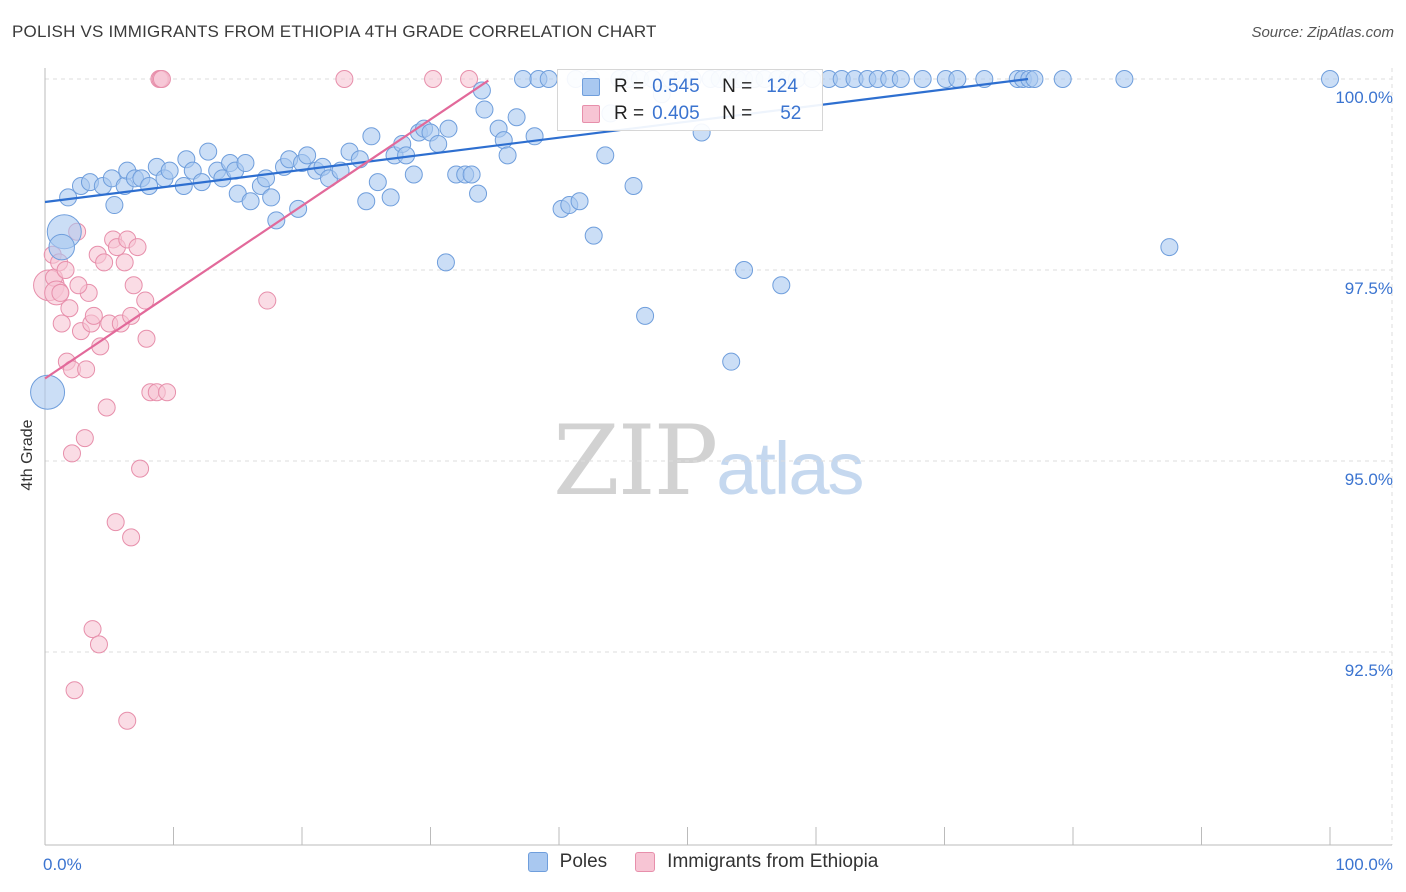  I want to click on x-tick-label-min: 0.0%, so click(62, 864).